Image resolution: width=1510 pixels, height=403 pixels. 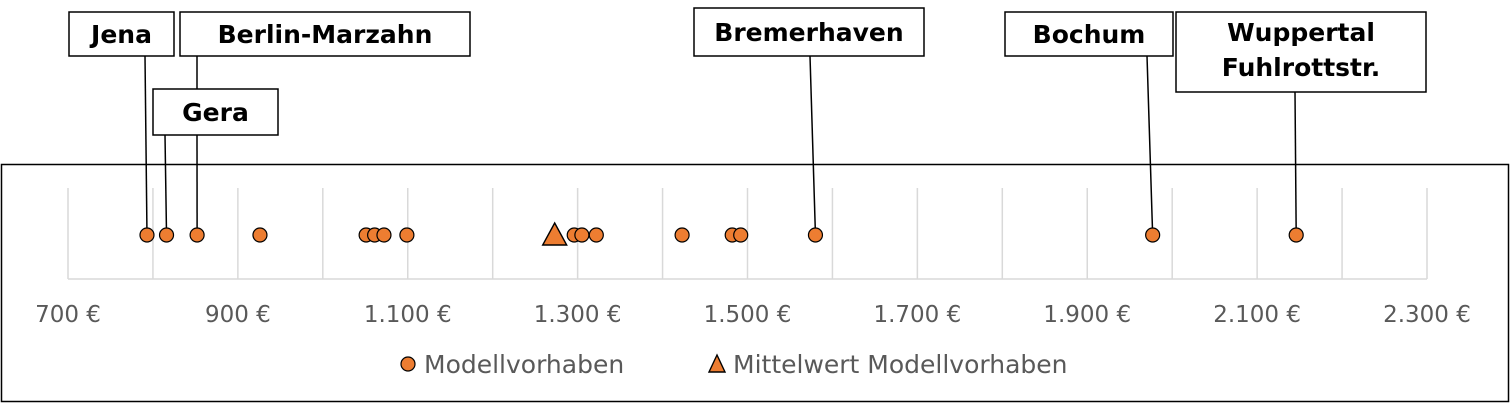 I want to click on annotation-label: Gera, so click(x=215, y=112).